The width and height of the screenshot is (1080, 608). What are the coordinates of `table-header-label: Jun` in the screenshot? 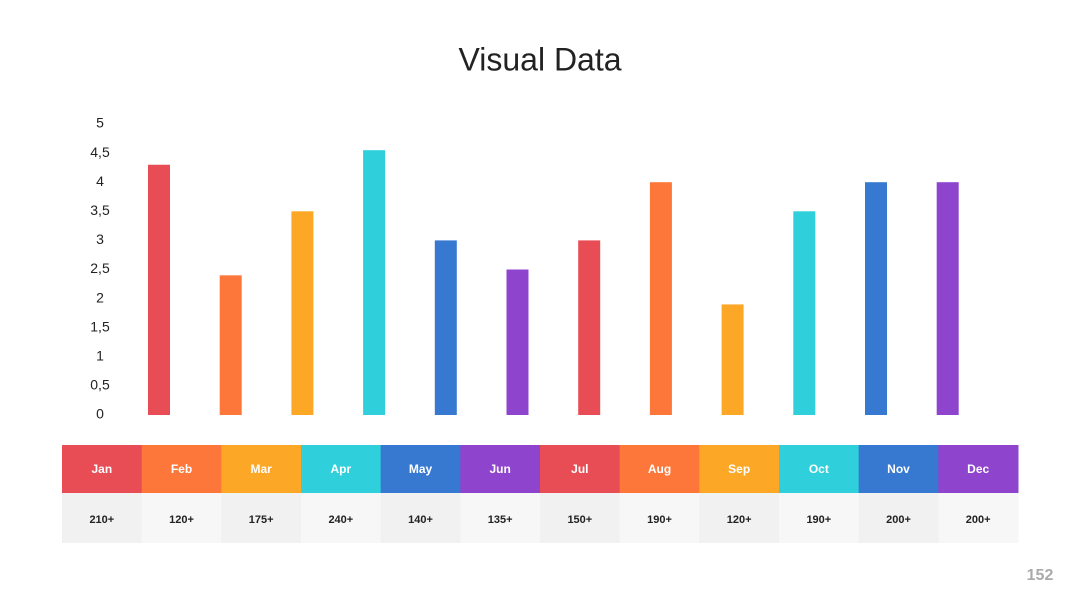 It's located at (499, 469).